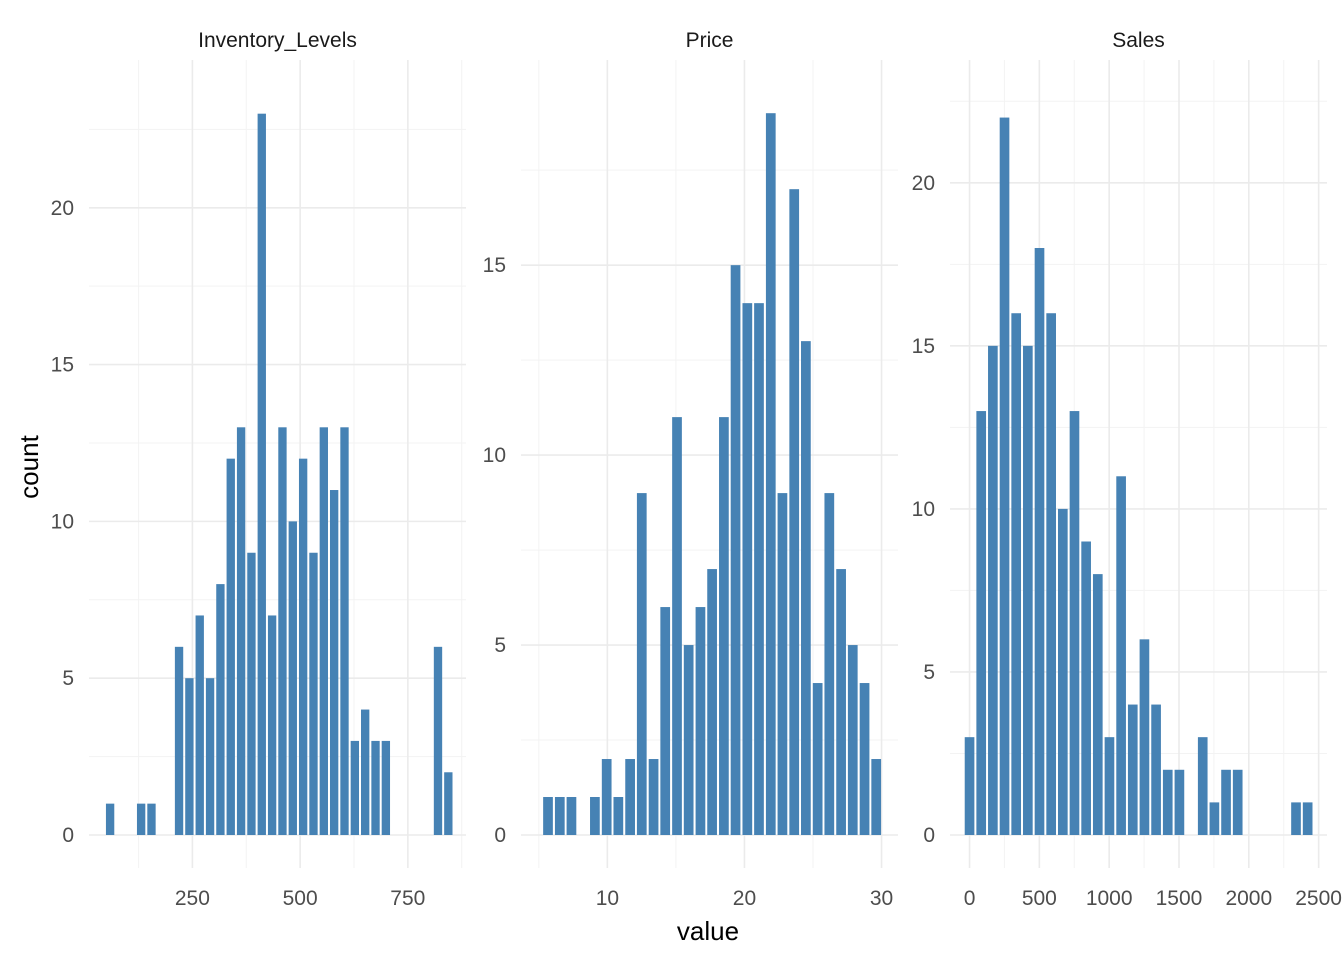  What do you see at coordinates (708, 931) in the screenshot?
I see `x-axis-title: value` at bounding box center [708, 931].